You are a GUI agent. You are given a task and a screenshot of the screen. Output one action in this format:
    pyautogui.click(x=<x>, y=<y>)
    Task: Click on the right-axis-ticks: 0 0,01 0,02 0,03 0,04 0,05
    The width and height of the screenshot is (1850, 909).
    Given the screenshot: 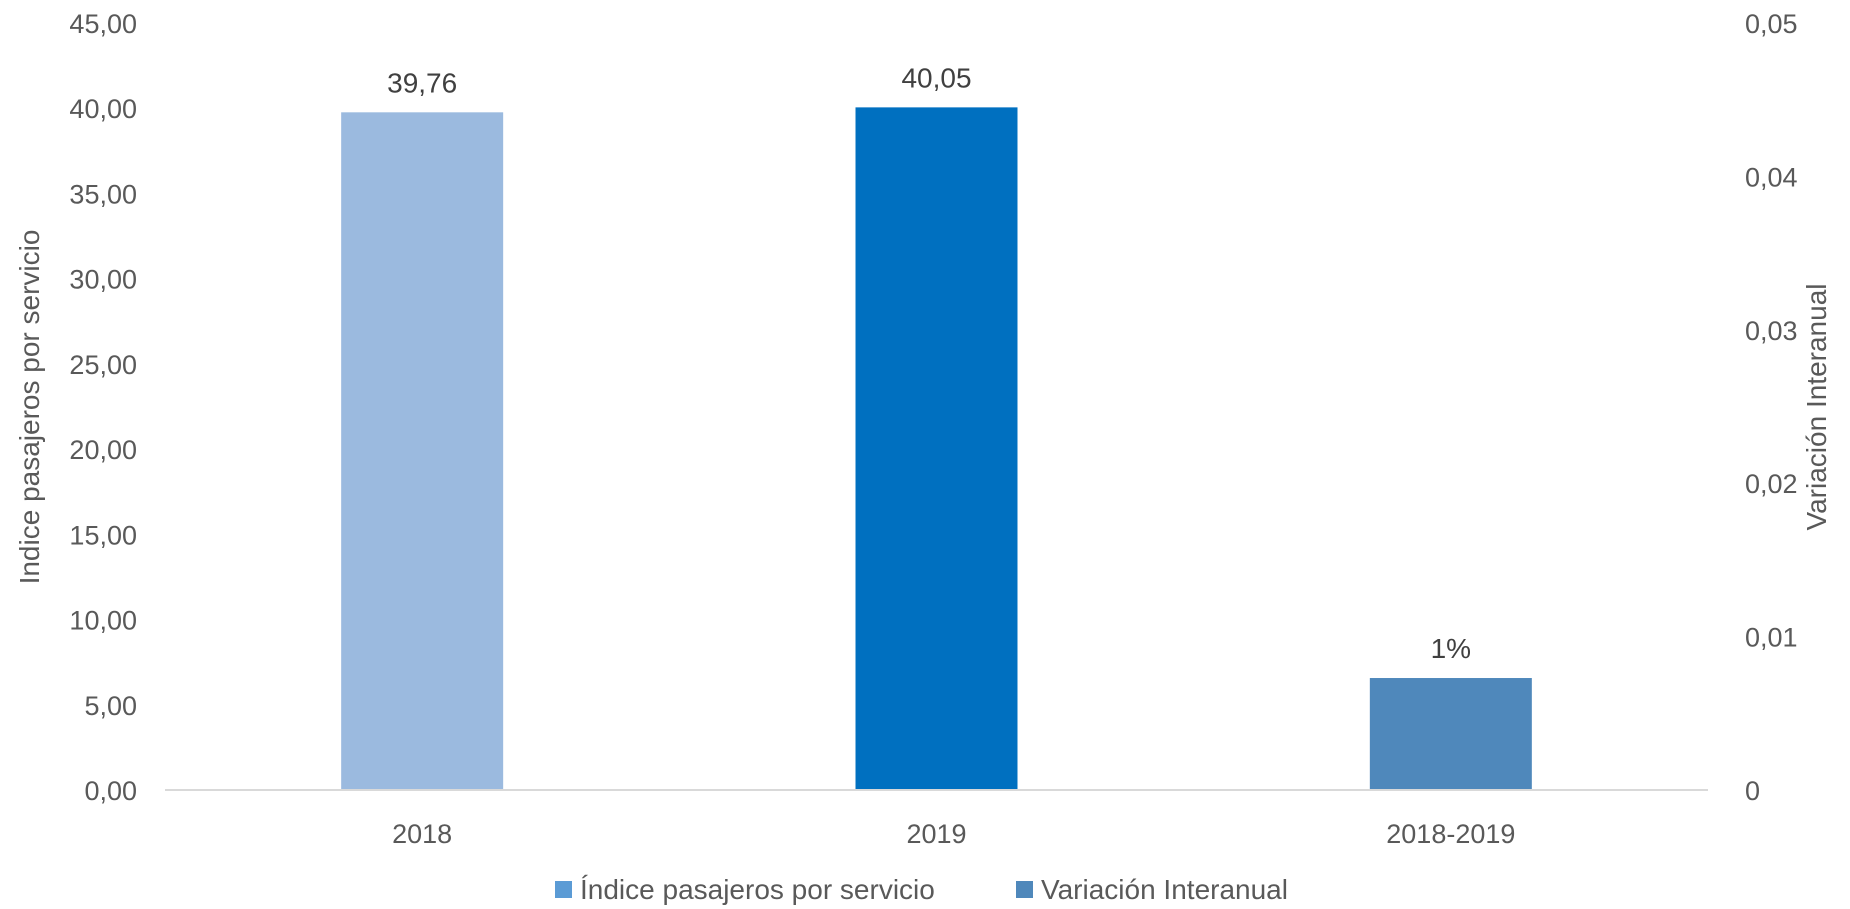 What is the action you would take?
    pyautogui.click(x=1771, y=407)
    